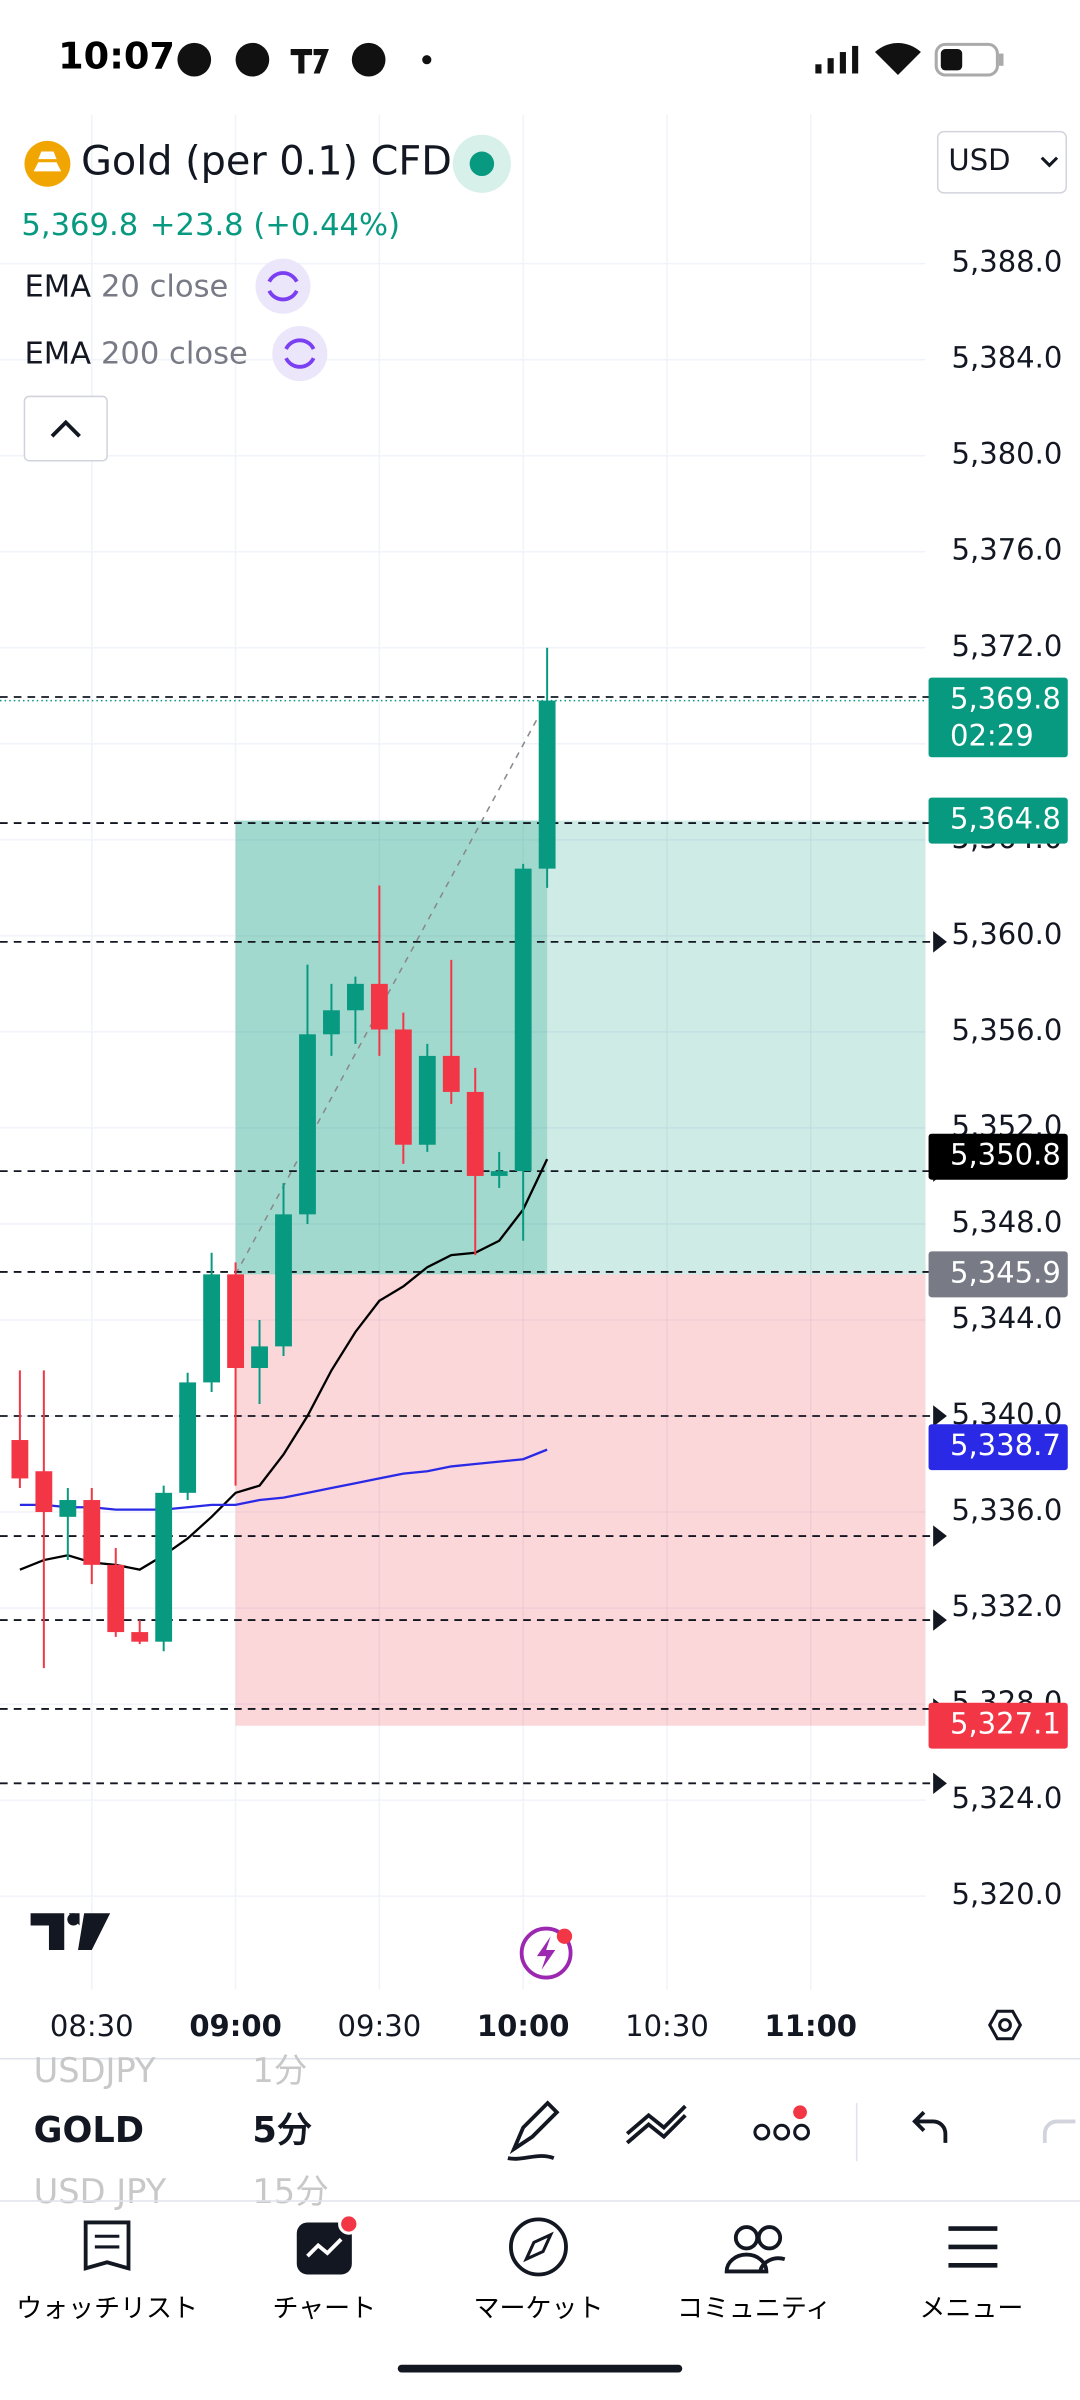 Image resolution: width=1080 pixels, height=2400 pixels. What do you see at coordinates (380, 2026) in the screenshot?
I see `x-tick-label: 09:30` at bounding box center [380, 2026].